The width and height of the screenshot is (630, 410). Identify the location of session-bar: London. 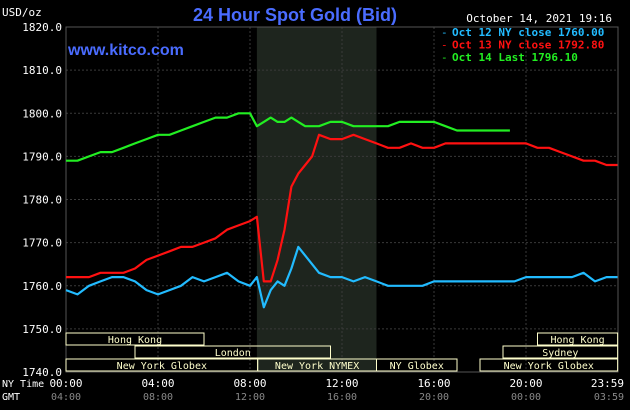
(232, 352).